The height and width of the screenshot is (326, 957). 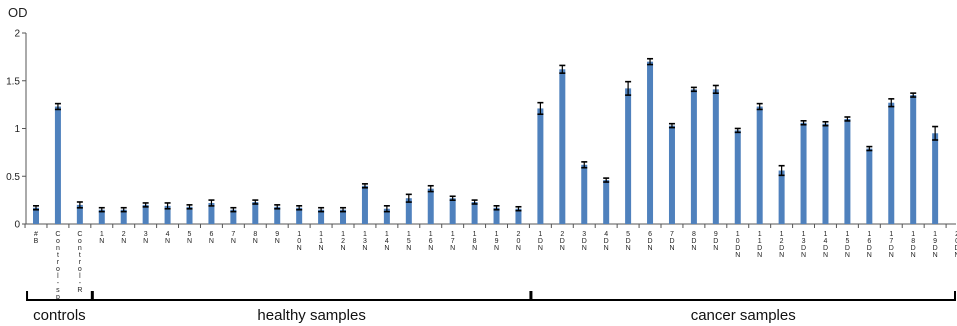 What do you see at coordinates (847, 119) in the screenshot?
I see `error-bar-15DN` at bounding box center [847, 119].